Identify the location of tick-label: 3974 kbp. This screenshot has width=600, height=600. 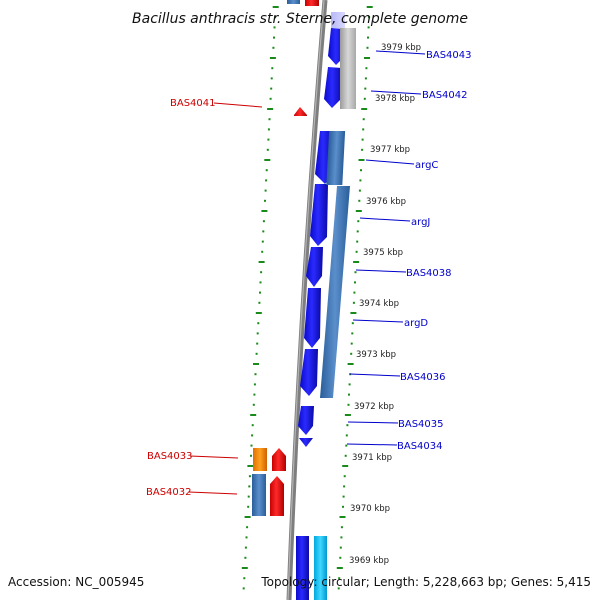
(379, 304).